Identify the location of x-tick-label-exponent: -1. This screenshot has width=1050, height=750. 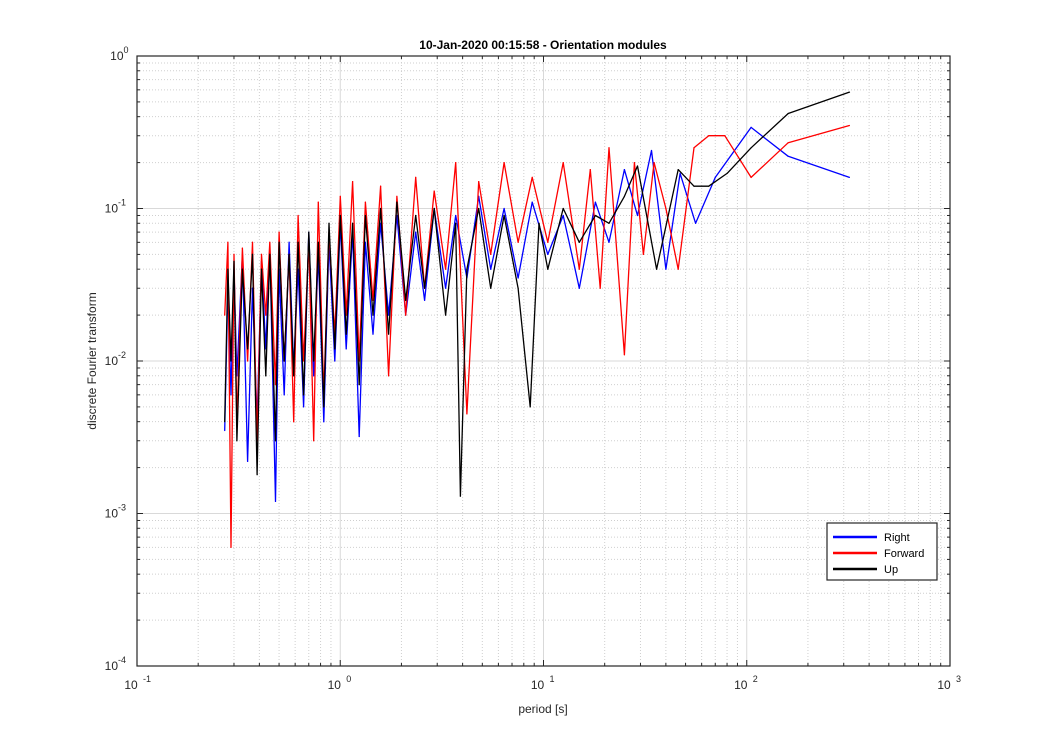
(147, 679).